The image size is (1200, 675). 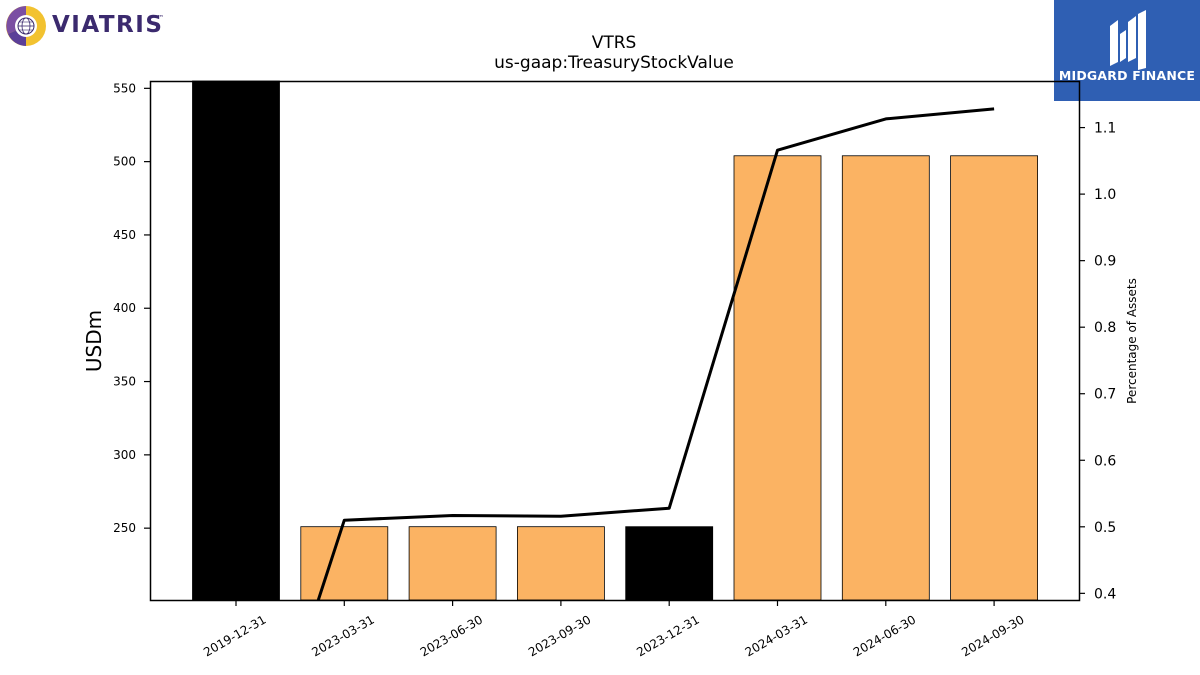 What do you see at coordinates (1105, 461) in the screenshot?
I see `y2-tick-label-0.6: 0.6` at bounding box center [1105, 461].